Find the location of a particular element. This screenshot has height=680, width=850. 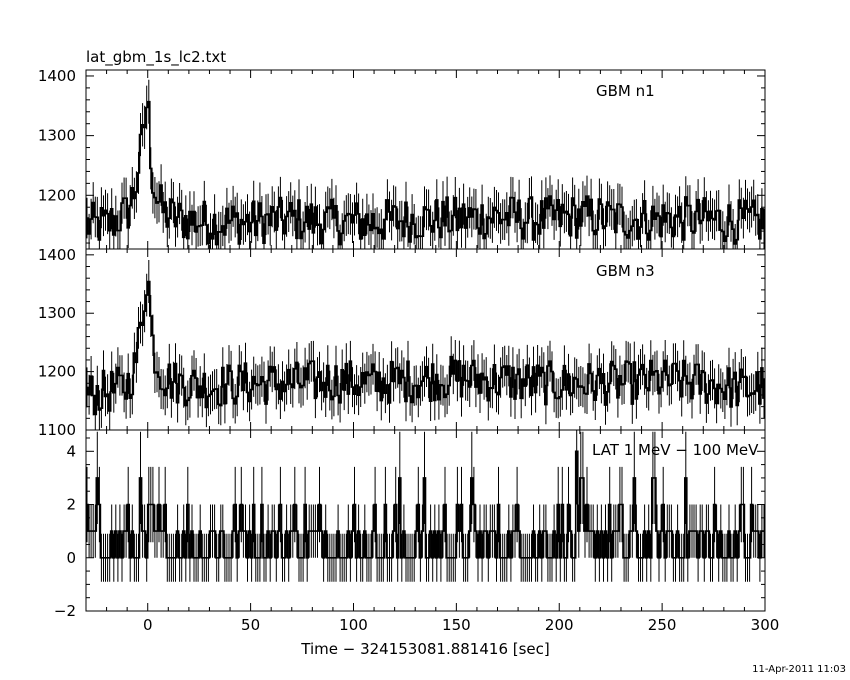

x-axis-label: Time − 324153081.881416 [sec] is located at coordinates (425, 649).